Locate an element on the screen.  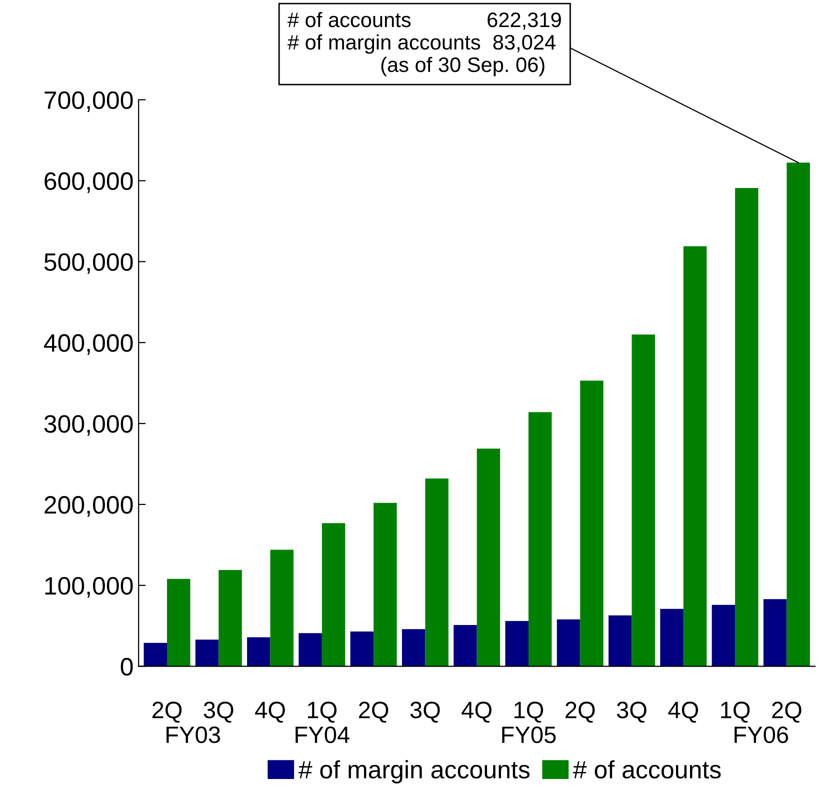
text: FY03 is located at coordinates (193, 735).